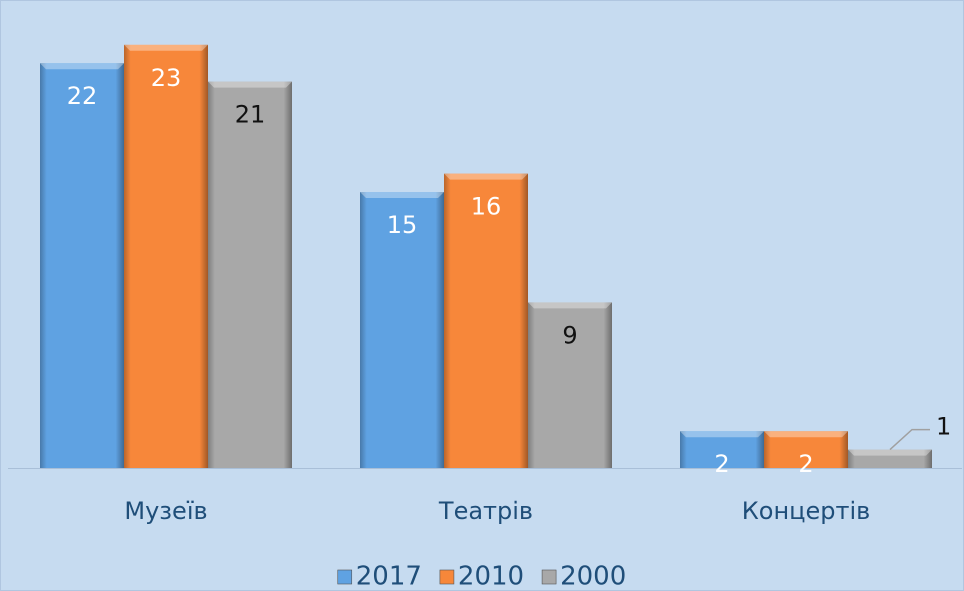  What do you see at coordinates (82, 96) in the screenshot?
I see `value-label: 22` at bounding box center [82, 96].